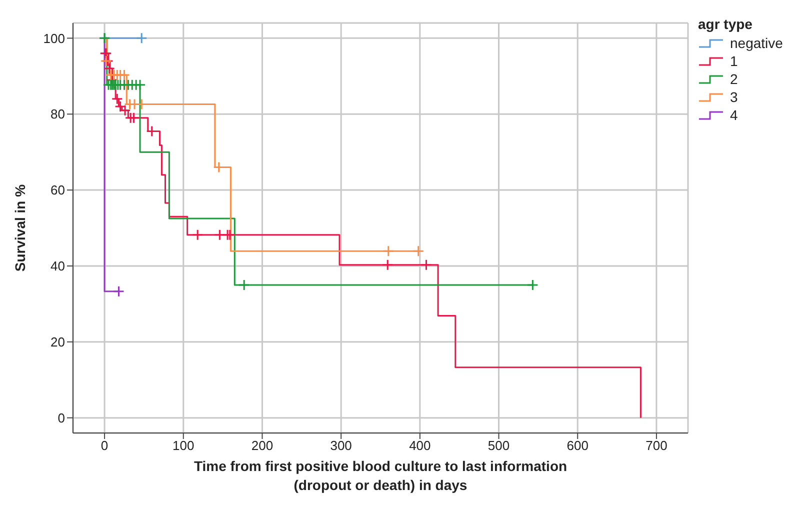 The image size is (795, 513). What do you see at coordinates (420, 446) in the screenshot?
I see `x-tick-label: 400` at bounding box center [420, 446].